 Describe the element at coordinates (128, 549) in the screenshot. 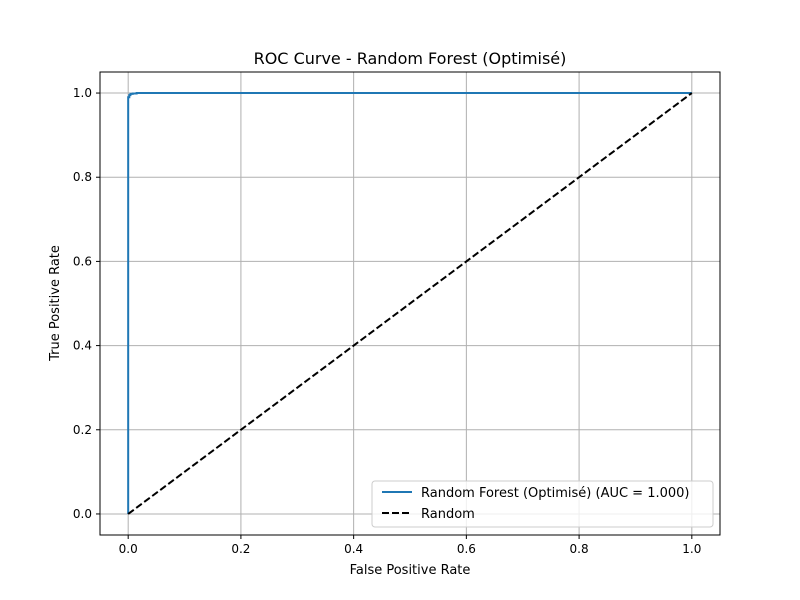

I see `x-tick-label: 0.0` at that location.